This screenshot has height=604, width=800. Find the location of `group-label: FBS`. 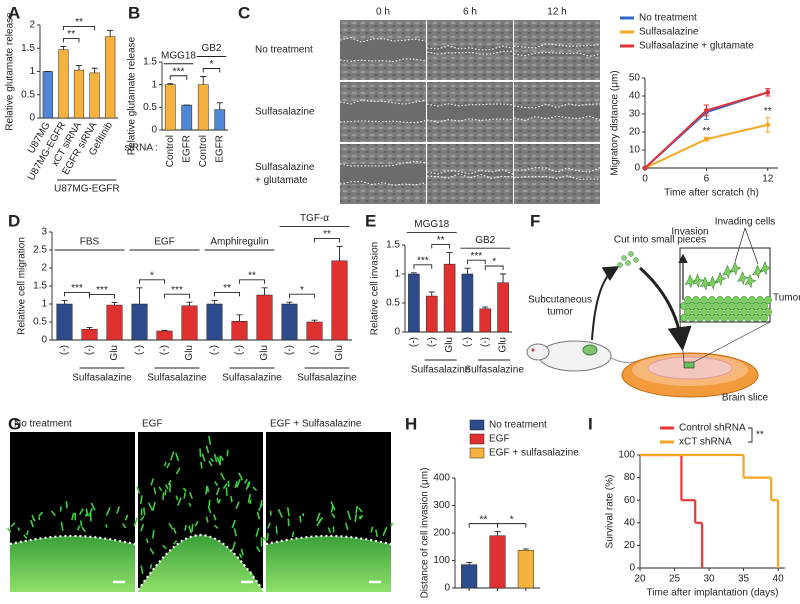

group-label: FBS is located at coordinates (90, 242).